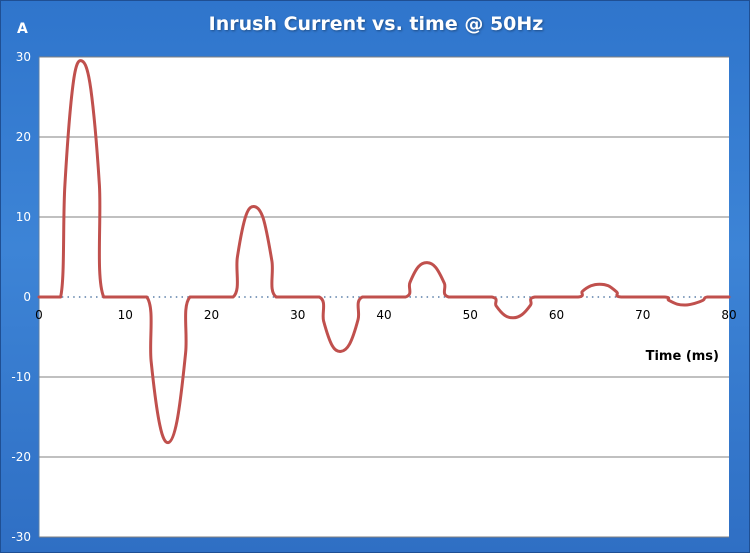 The image size is (750, 554). Describe the element at coordinates (125, 315) in the screenshot. I see `x-tick-label: 10` at that location.